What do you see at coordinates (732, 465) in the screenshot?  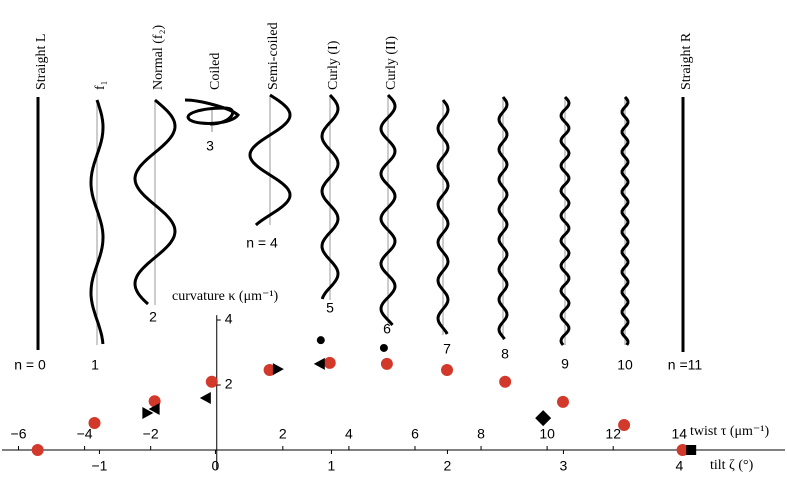 I see `x2-axis-label: tilt ζ (°)` at bounding box center [732, 465].